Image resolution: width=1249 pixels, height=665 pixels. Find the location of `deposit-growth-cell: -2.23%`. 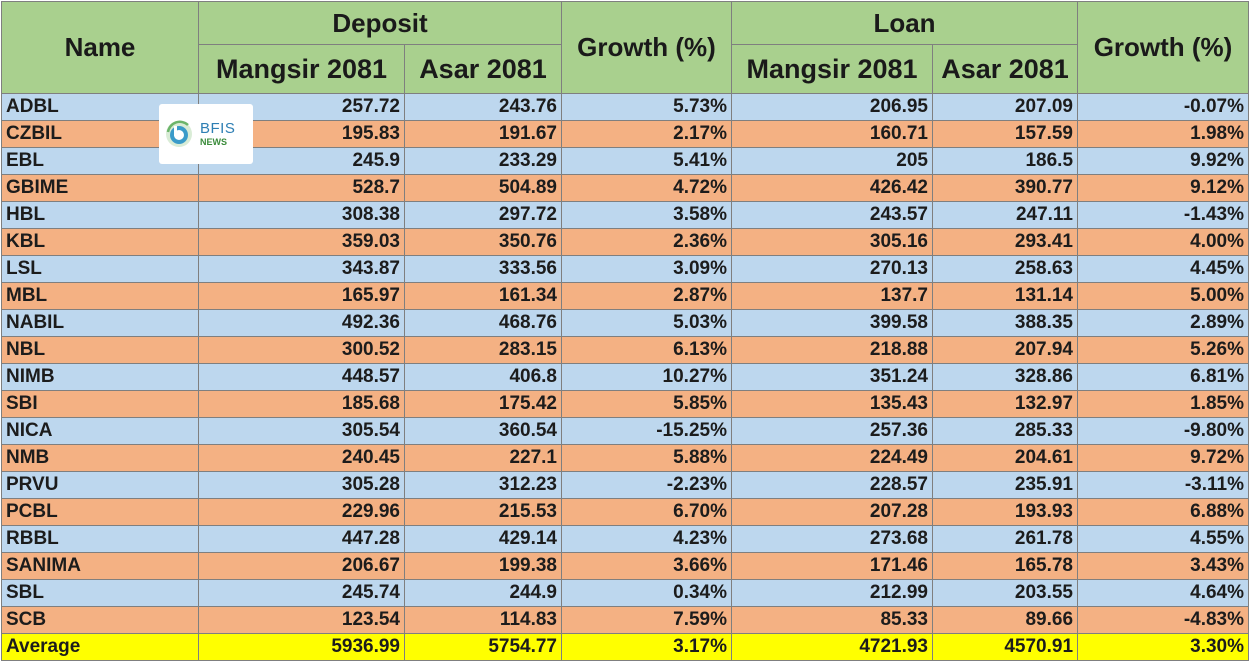

deposit-growth-cell: -2.23% is located at coordinates (646, 485).